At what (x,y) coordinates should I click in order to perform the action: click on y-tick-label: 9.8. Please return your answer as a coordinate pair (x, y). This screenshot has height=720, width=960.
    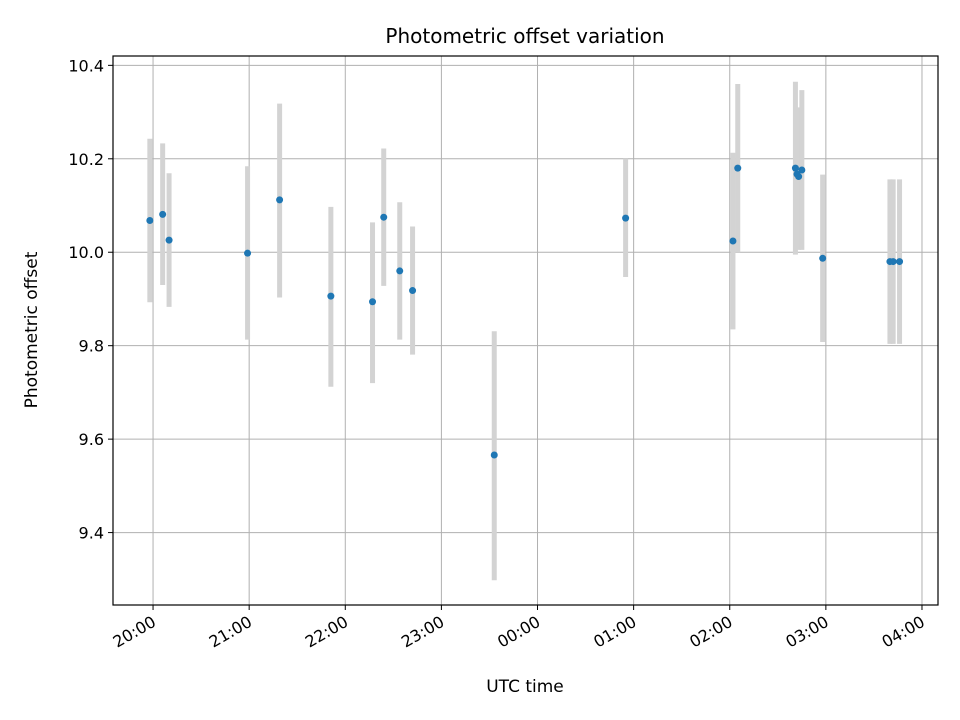
    Looking at the image, I should click on (91, 346).